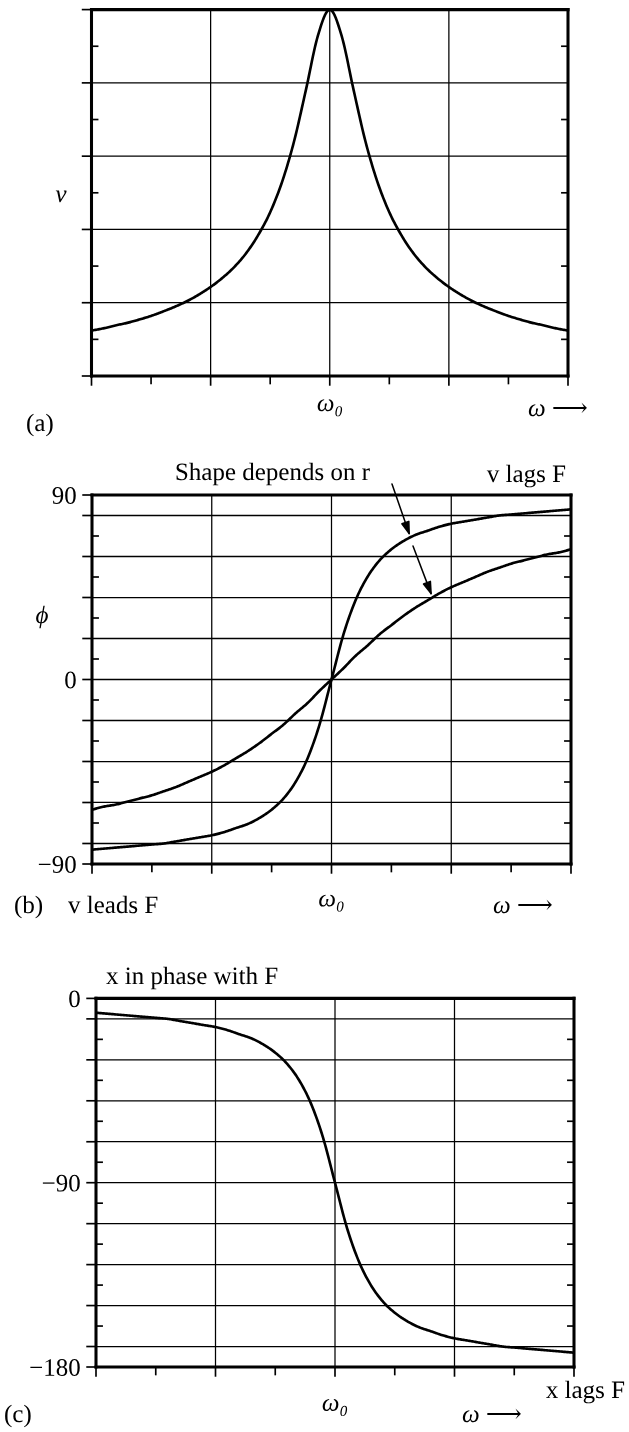  I want to click on text: ω₀, so click(330, 408).